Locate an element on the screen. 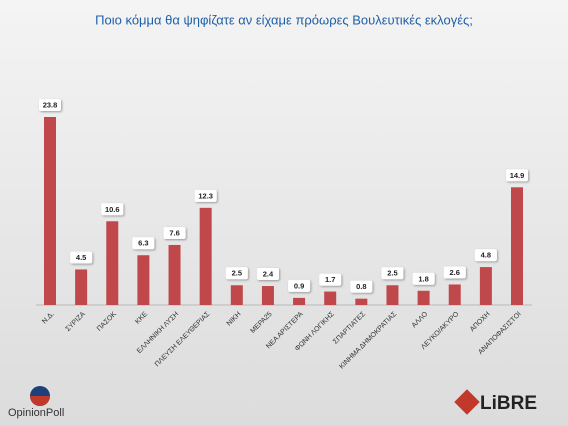 The height and width of the screenshot is (426, 568). value-label: 0.8 is located at coordinates (361, 286).